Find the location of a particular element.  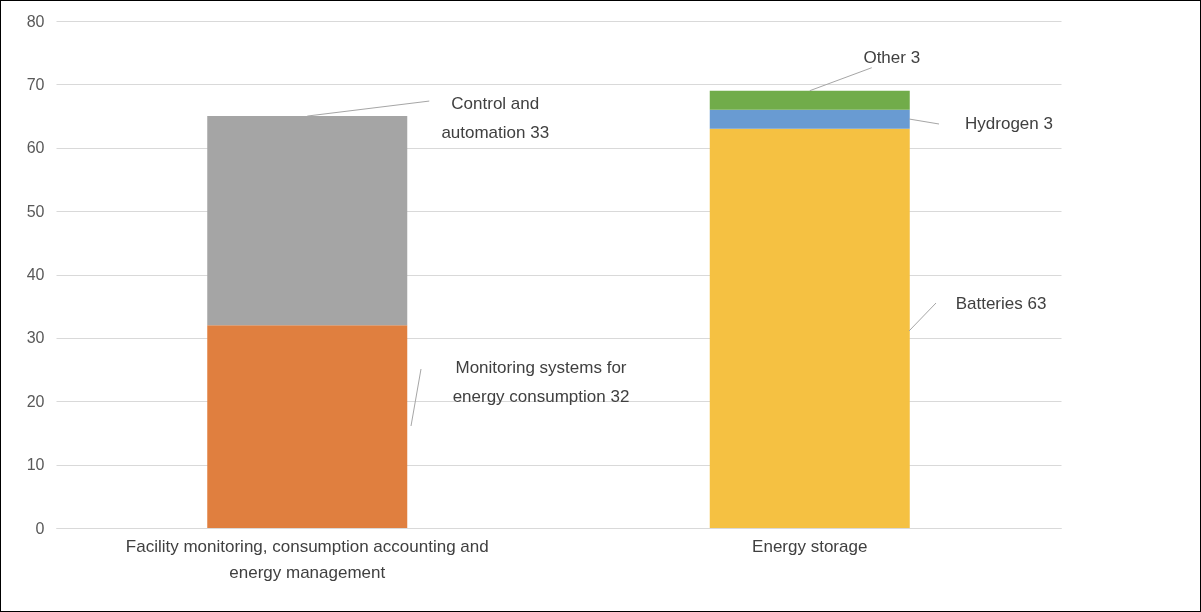

annotation: Batteries 63 is located at coordinates (1001, 303).